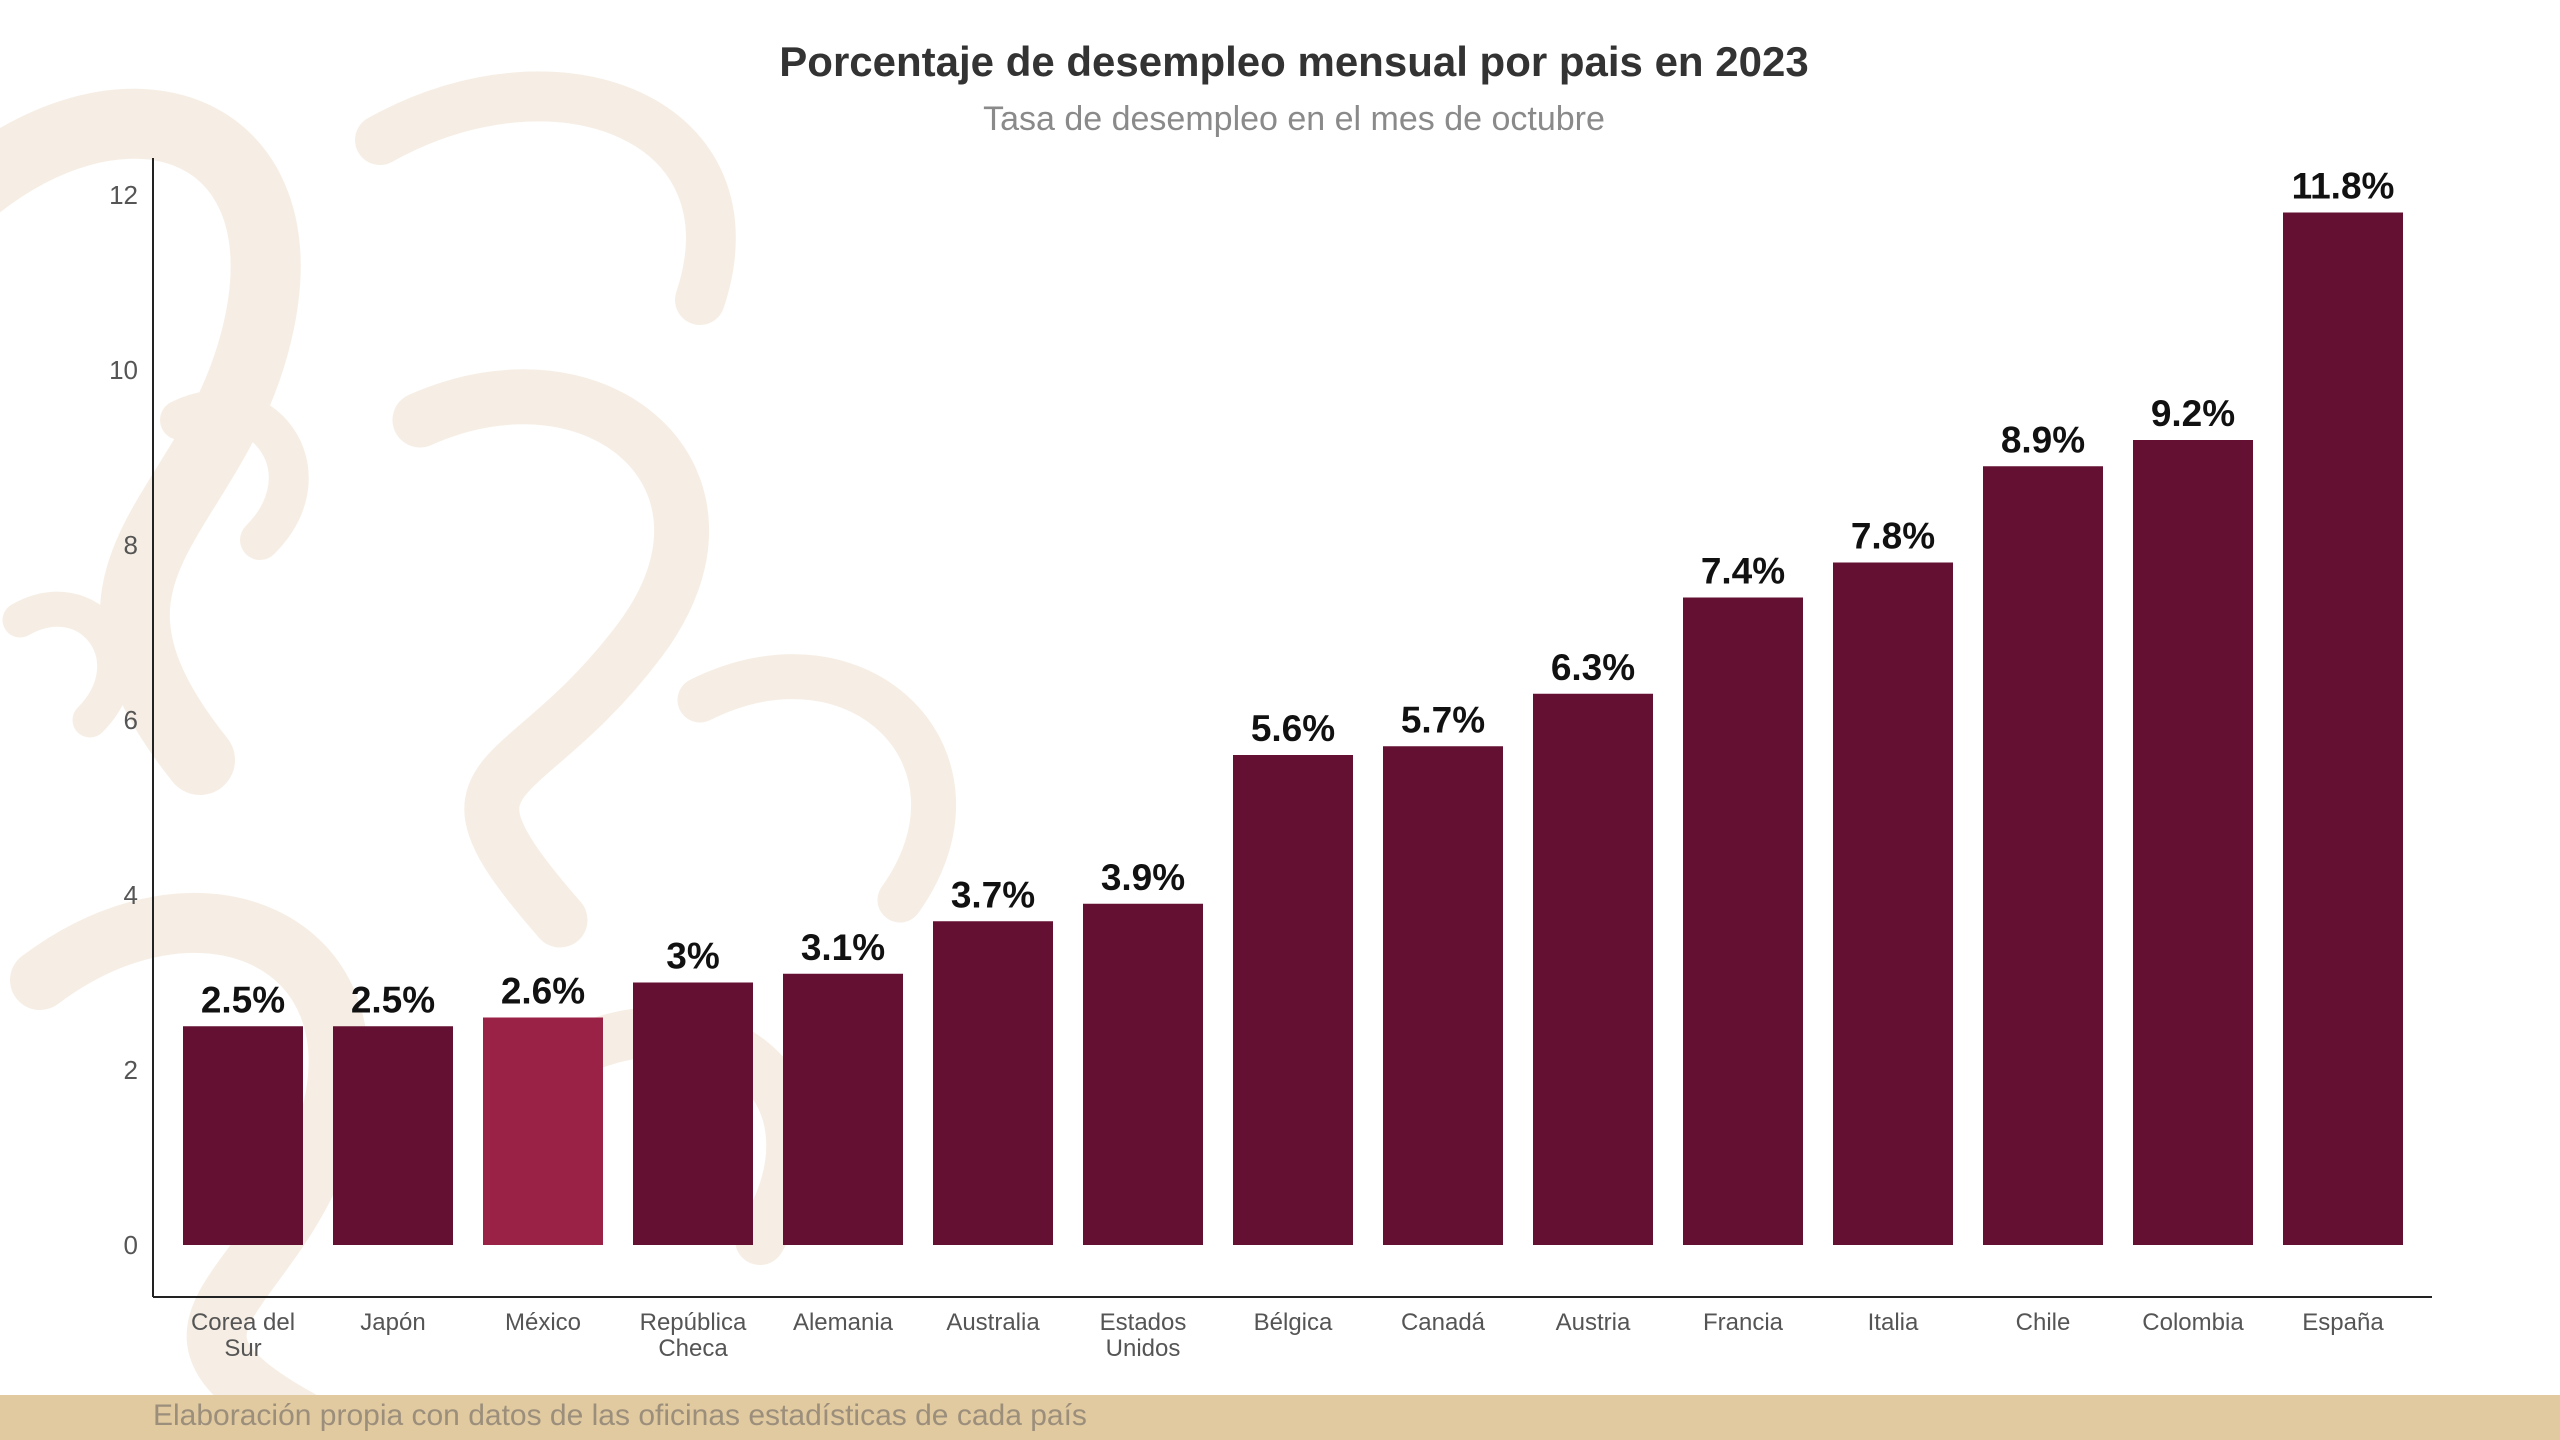  Describe the element at coordinates (993, 894) in the screenshot. I see `data-label: 3.7%` at that location.